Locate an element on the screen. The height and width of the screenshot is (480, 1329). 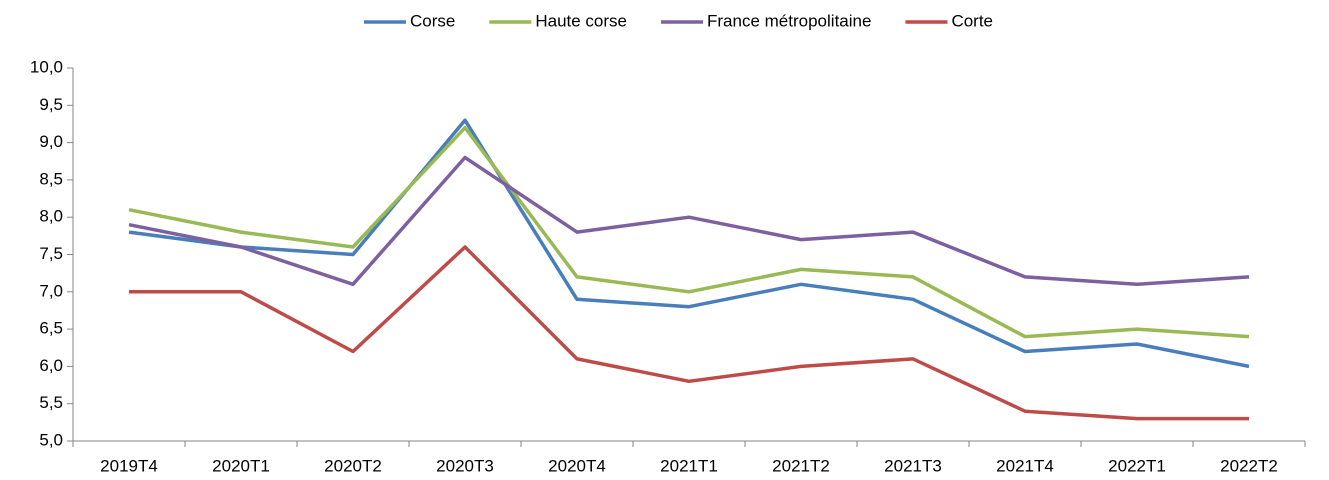
legend-label: Corte is located at coordinates (972, 20).